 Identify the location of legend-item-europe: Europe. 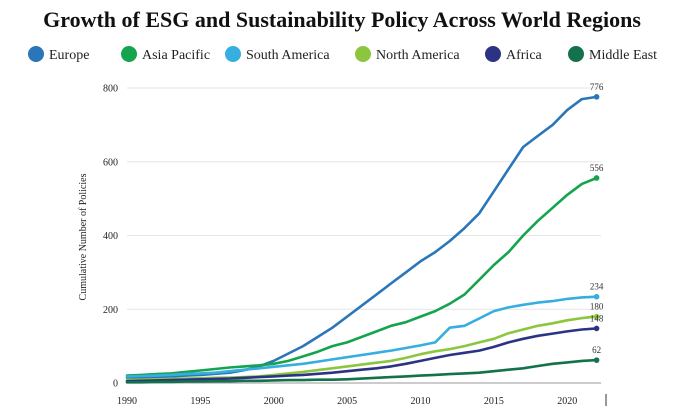
(58, 54).